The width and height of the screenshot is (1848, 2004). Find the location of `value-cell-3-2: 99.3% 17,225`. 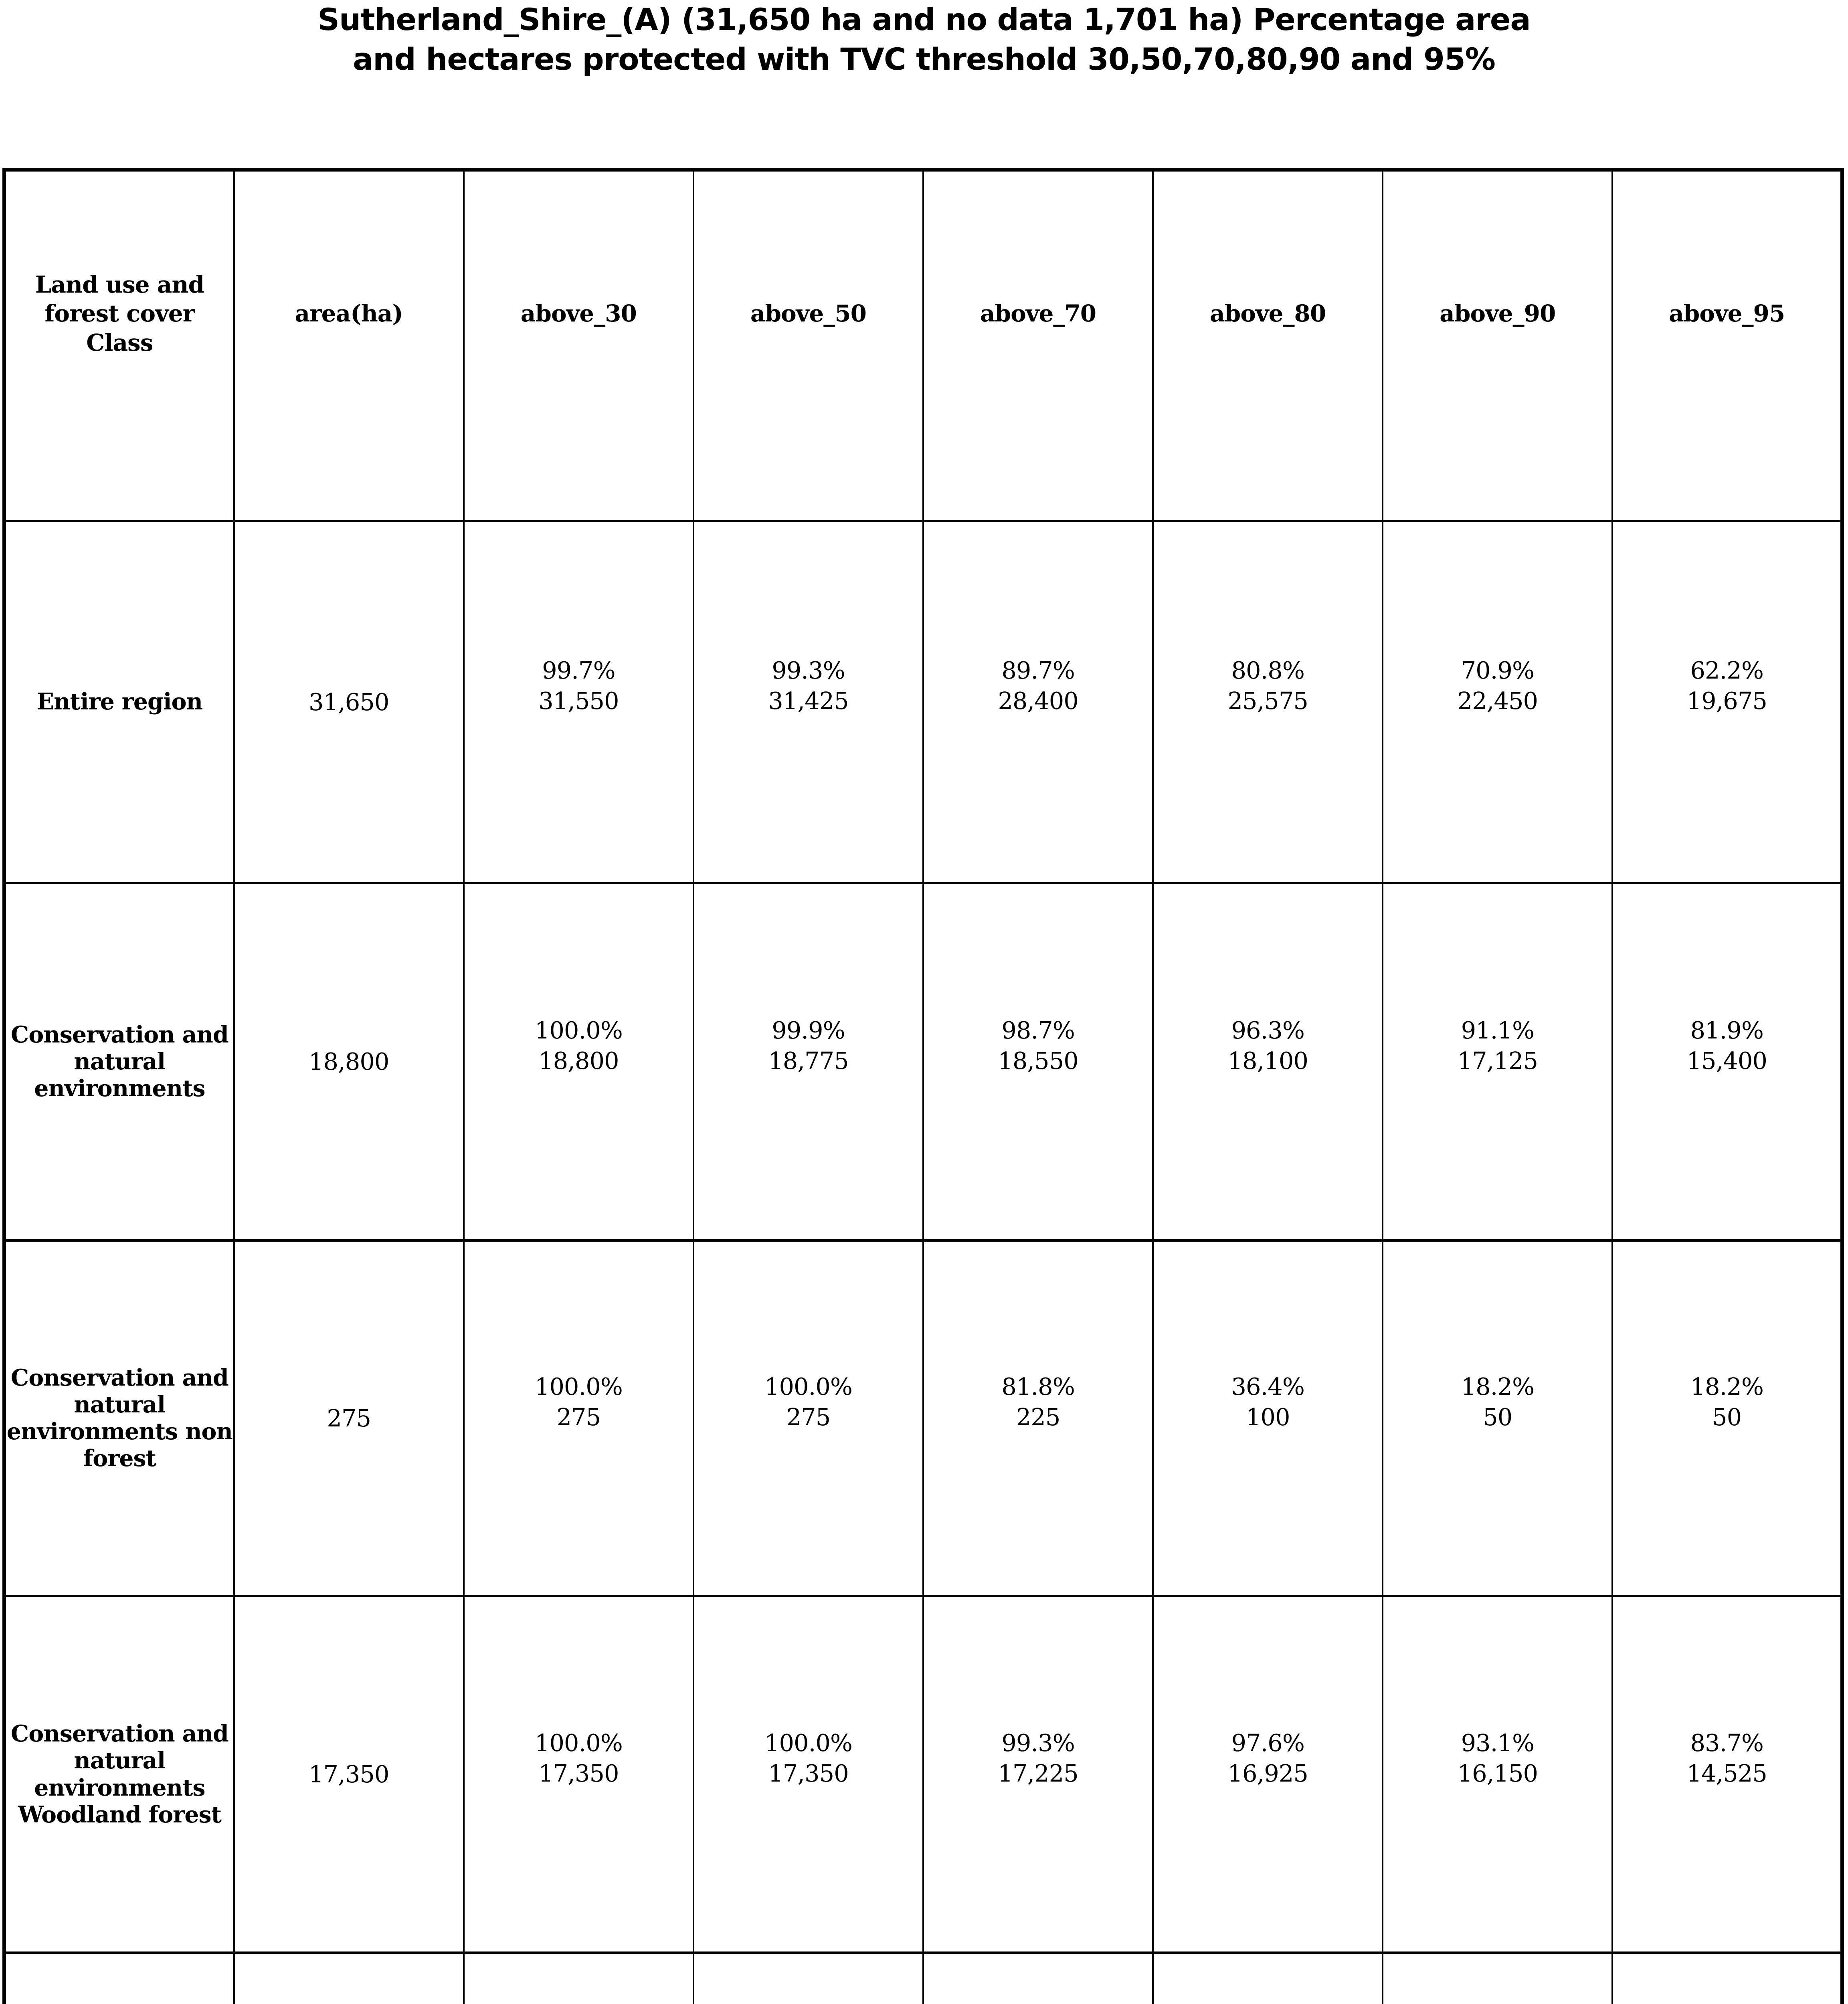

value-cell-3-2: 99.3% 17,225 is located at coordinates (1038, 1774).